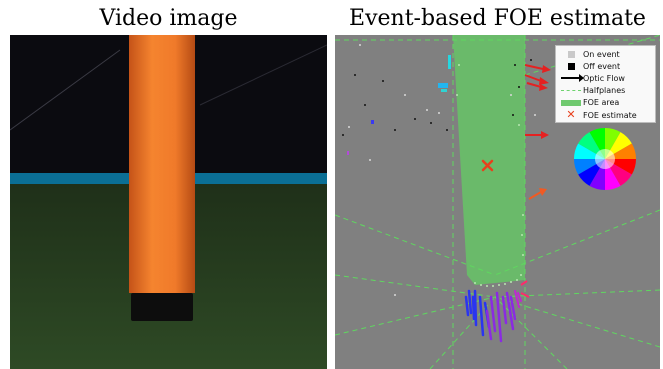  Describe the element at coordinates (571, 115) in the screenshot. I see `x-marker-icon: ✕` at that location.